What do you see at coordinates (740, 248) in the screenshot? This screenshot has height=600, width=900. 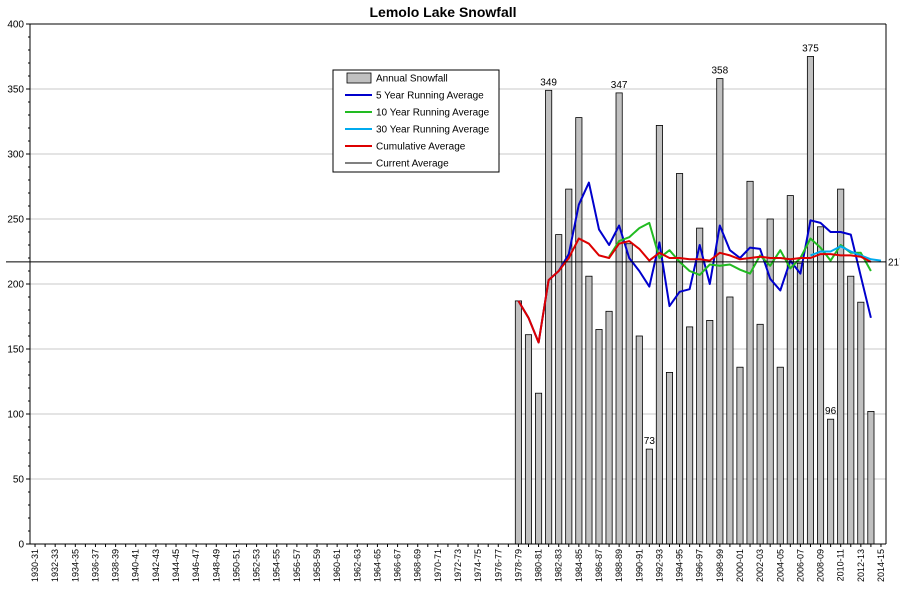 I see `10-year-running-average-line` at bounding box center [740, 248].